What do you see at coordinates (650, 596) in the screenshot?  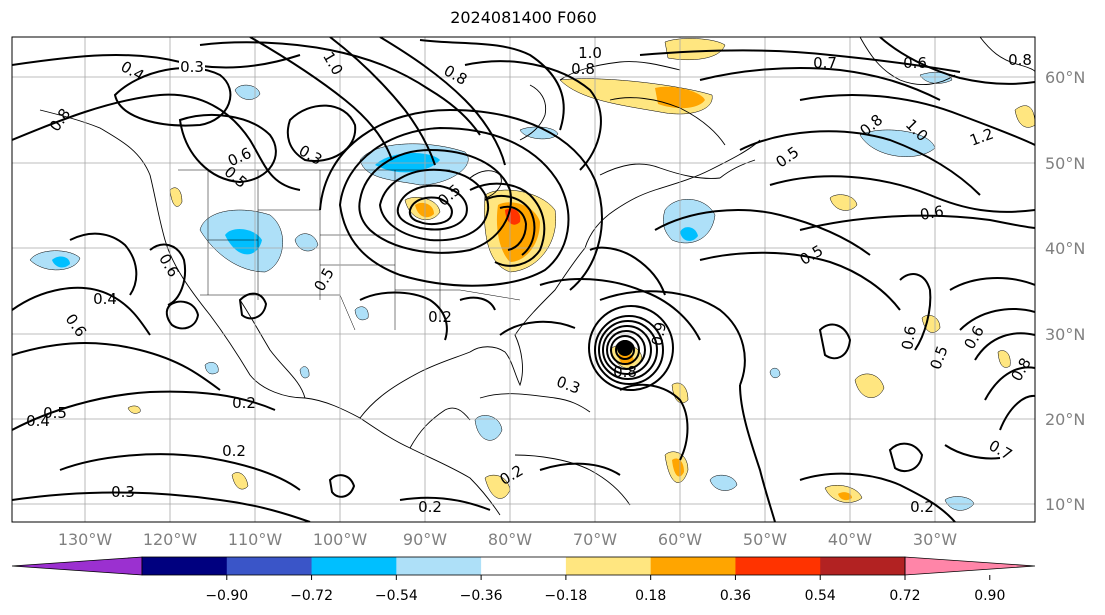 I see `colorbar-tick-label: 0.18` at bounding box center [650, 596].